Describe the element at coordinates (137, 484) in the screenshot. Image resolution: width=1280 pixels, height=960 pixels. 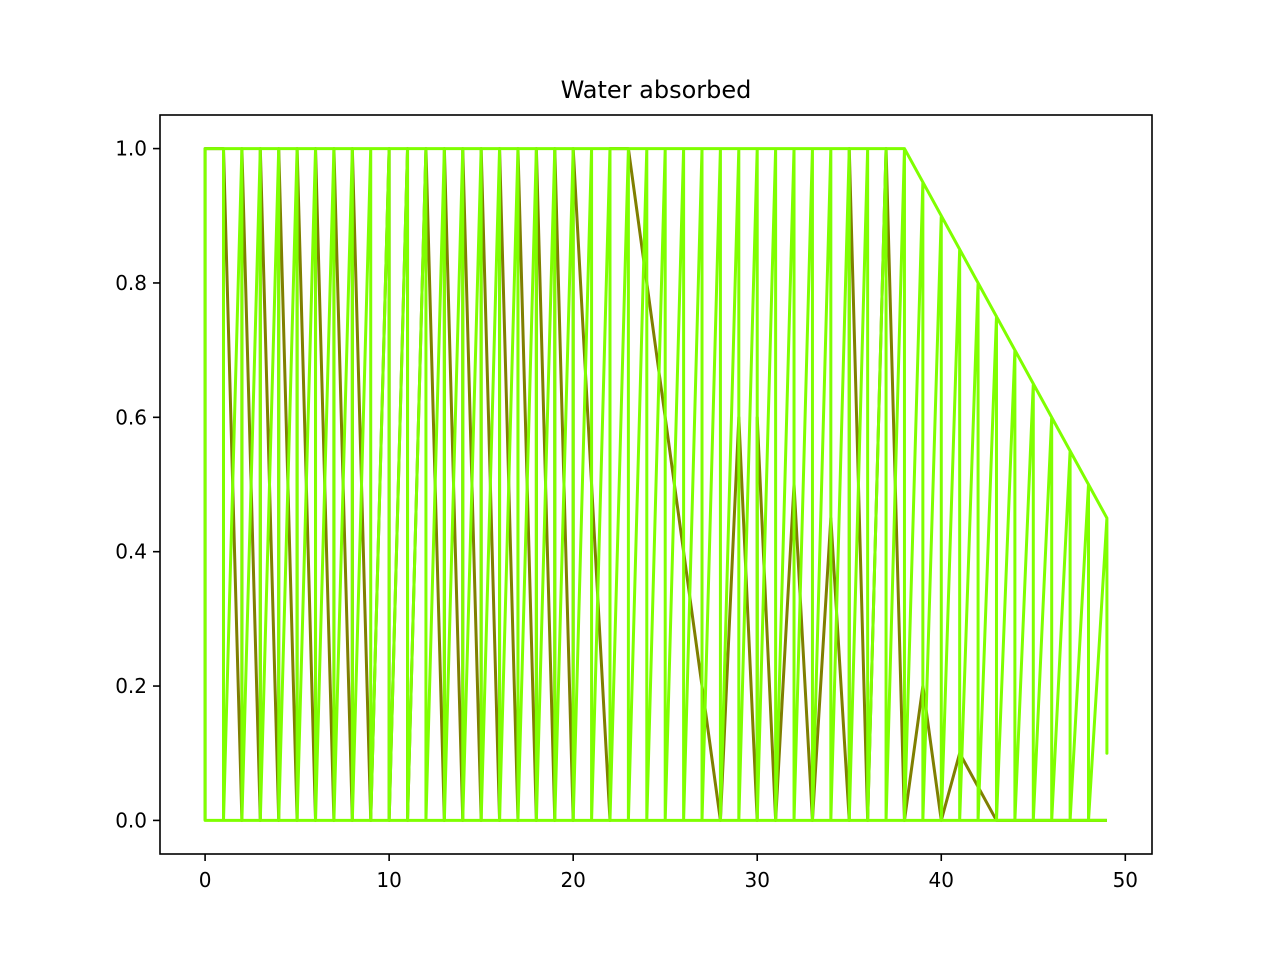
I see `y-axis: 0.0 0.2 0.4 0.6 0.8 1.0` at that location.